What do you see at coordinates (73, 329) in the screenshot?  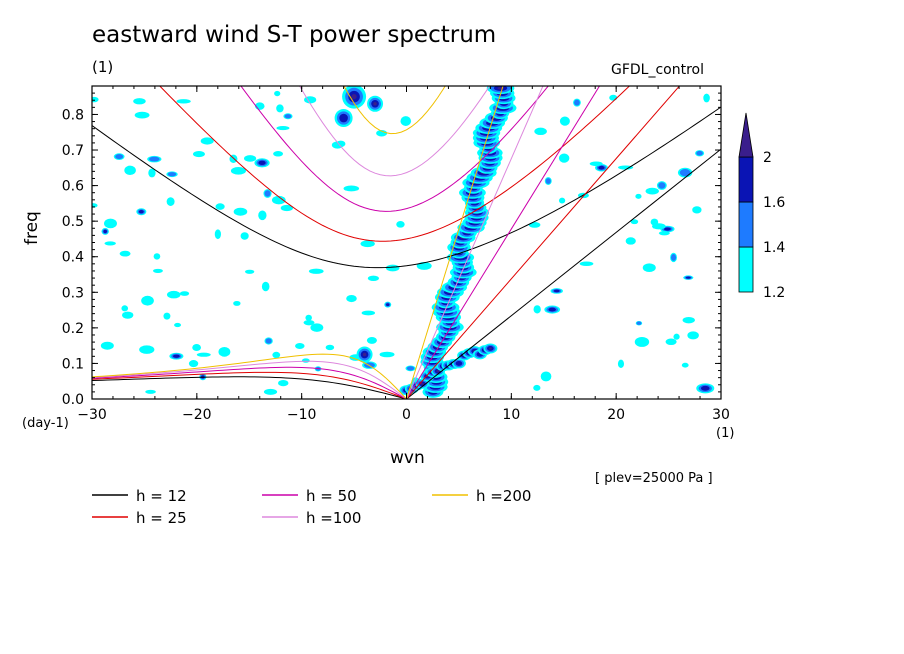 I see `y-tick-label: 0.2` at bounding box center [73, 329].